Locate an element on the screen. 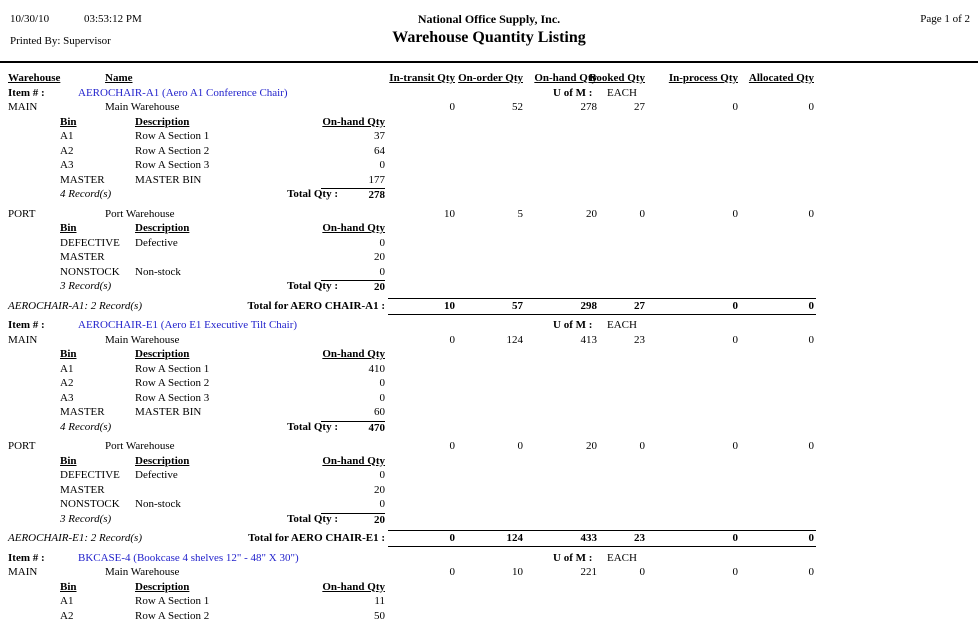  col-warehouse: Warehouse is located at coordinates (34, 78).